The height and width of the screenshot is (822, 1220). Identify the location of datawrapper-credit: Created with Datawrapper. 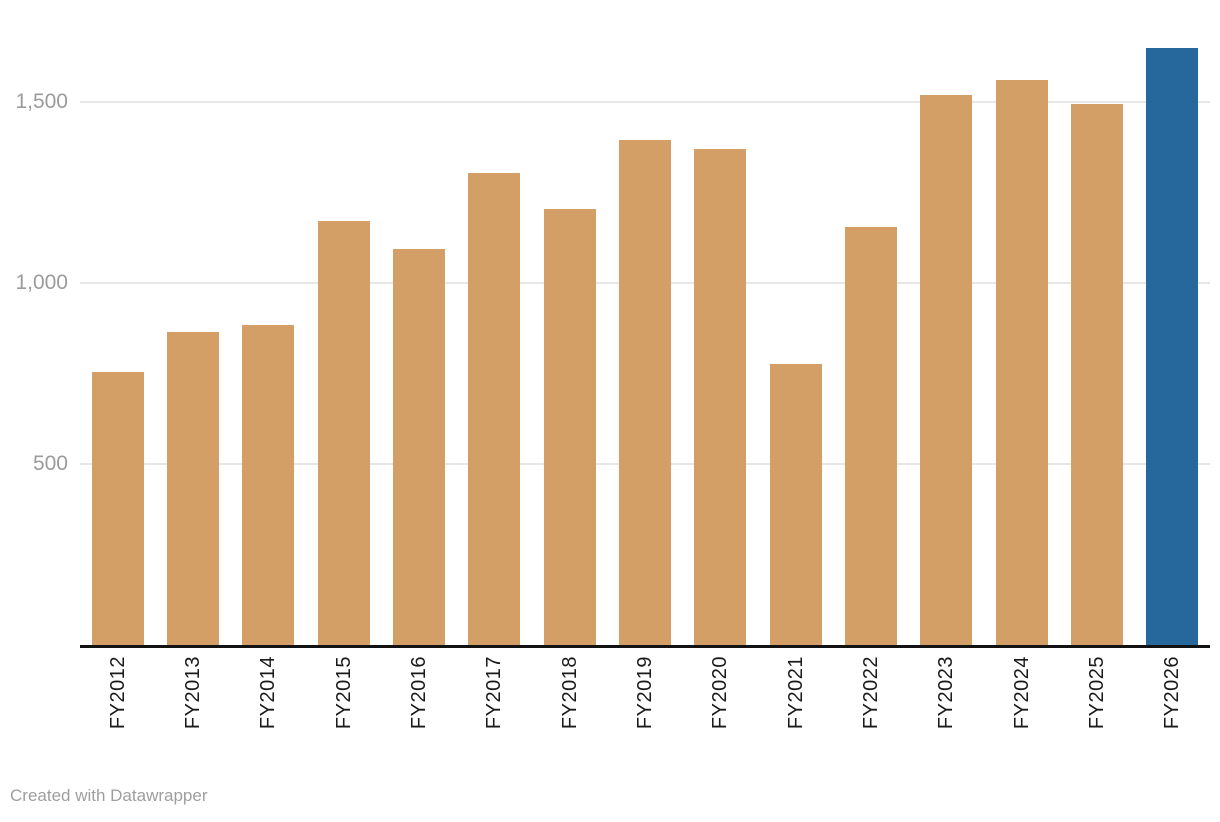
(109, 795).